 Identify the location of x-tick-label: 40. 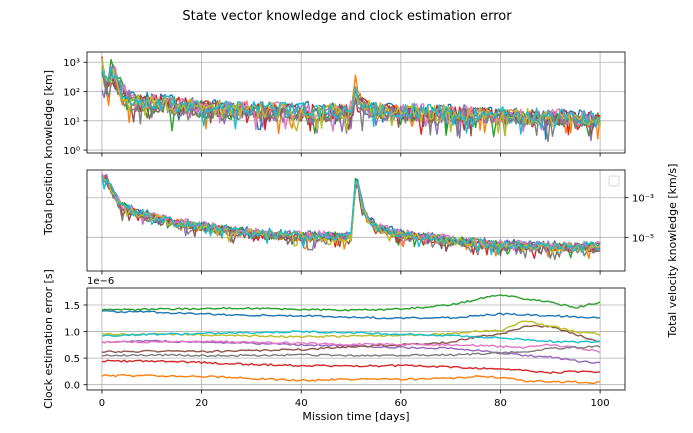
(301, 403).